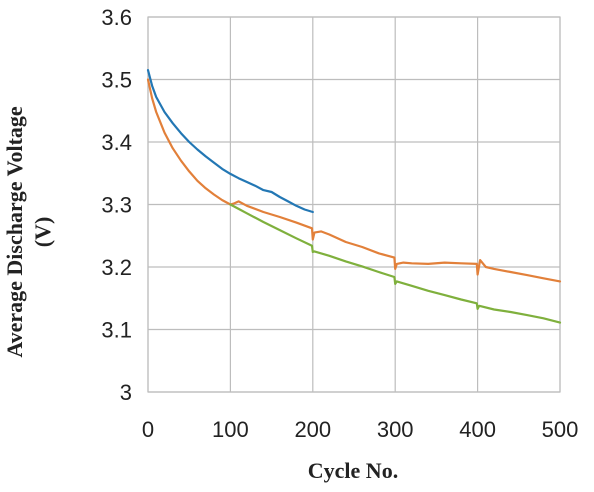  I want to click on x-axis-title: Cycle No., so click(353, 470).